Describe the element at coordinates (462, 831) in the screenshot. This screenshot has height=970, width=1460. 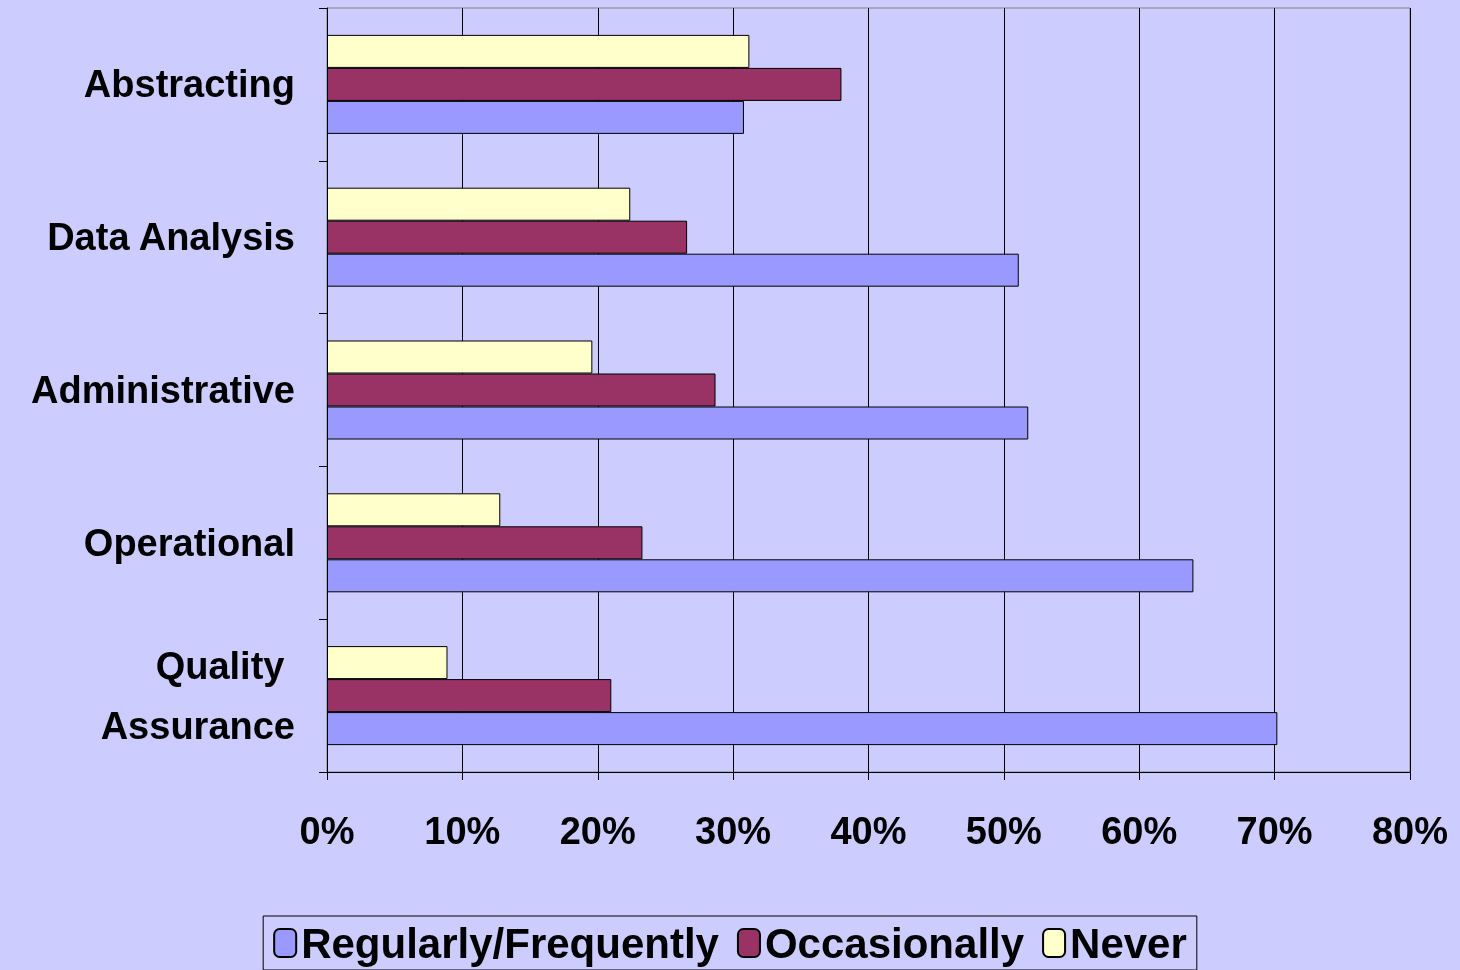
I see `x-tick-label: 10%` at that location.